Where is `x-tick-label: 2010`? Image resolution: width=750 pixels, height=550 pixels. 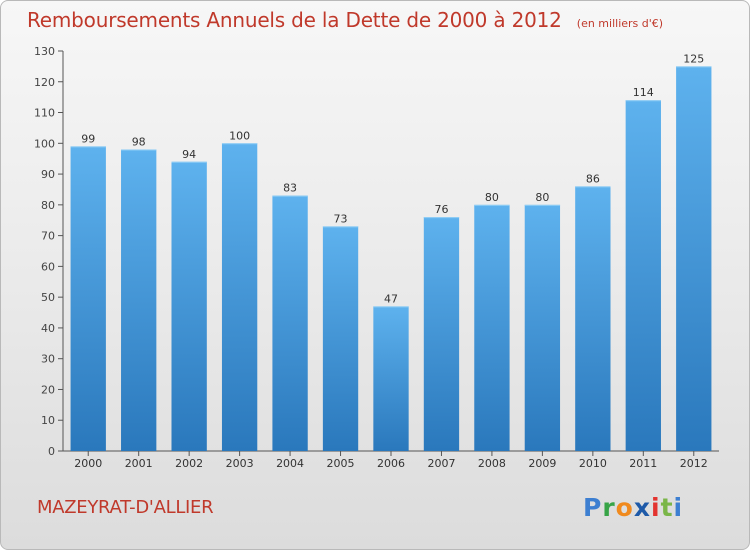
x-tick-label: 2010 is located at coordinates (593, 463).